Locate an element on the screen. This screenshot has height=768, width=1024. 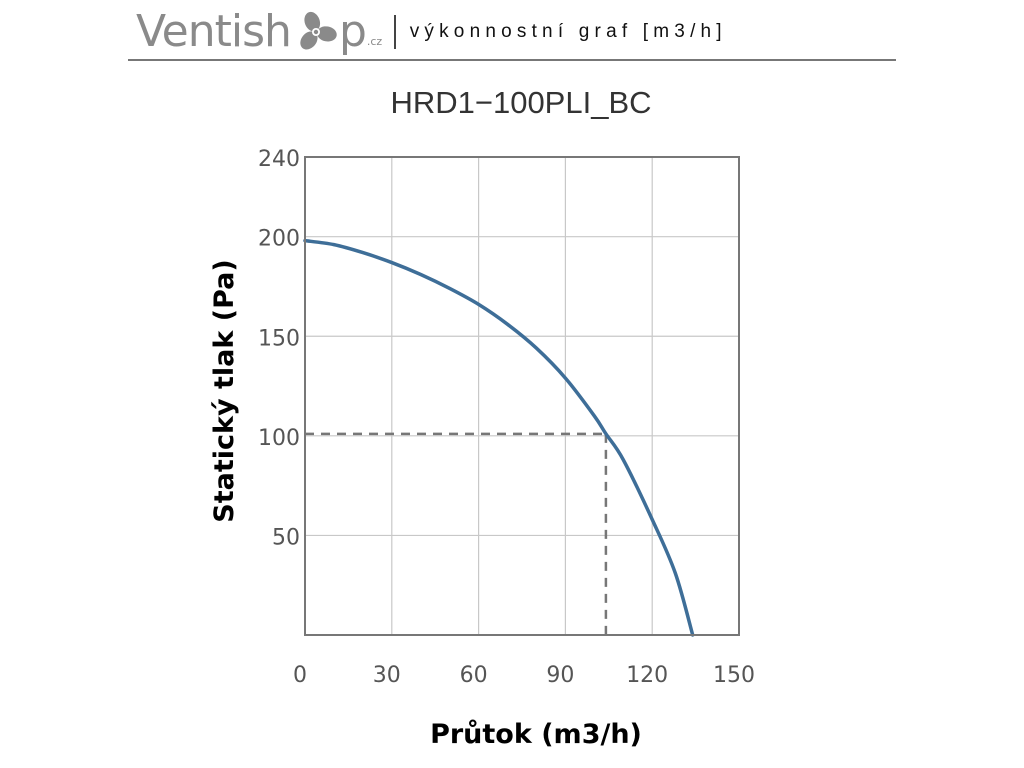
x-tick-label: 120 is located at coordinates (647, 675).